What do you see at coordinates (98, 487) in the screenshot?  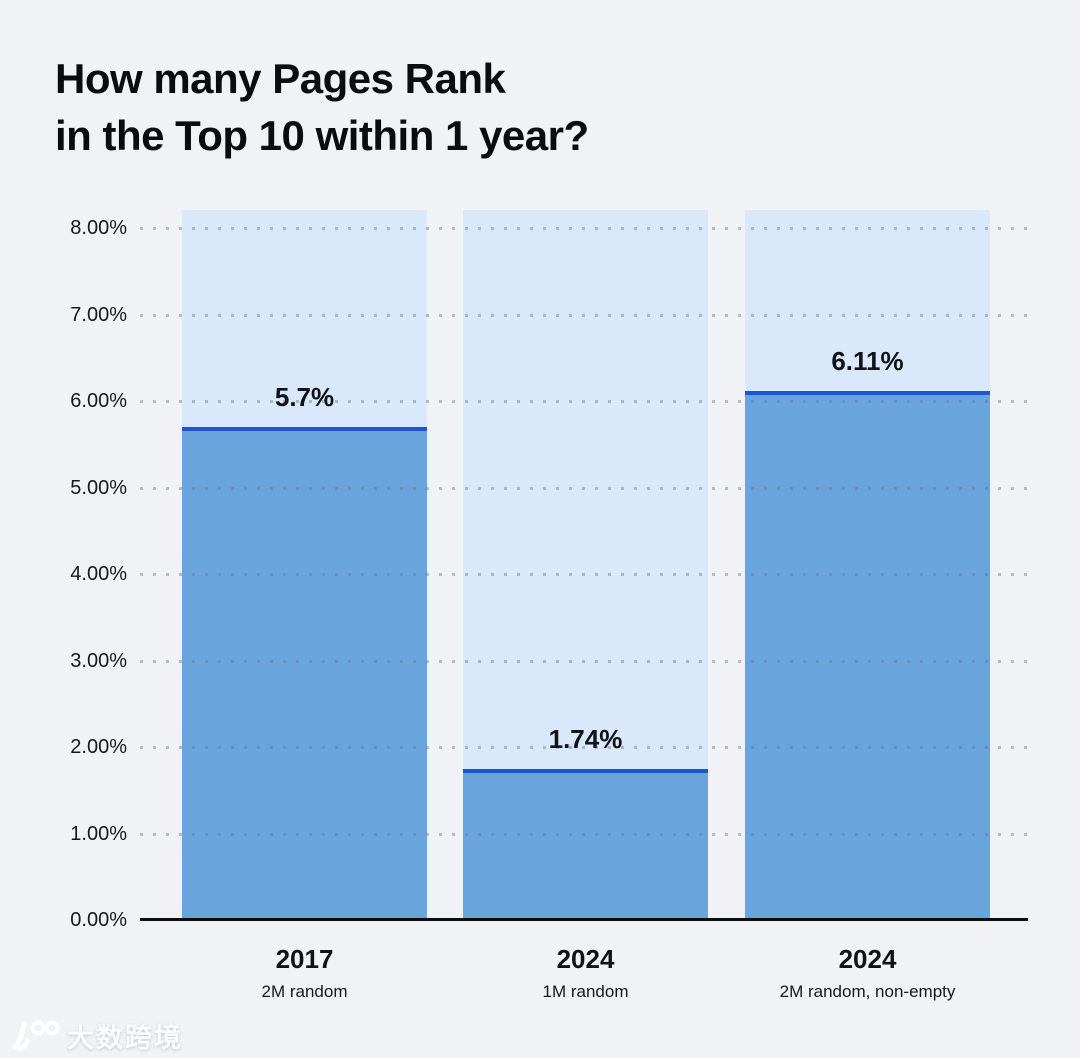 I see `y-axis-tick-label: 5.00%` at bounding box center [98, 487].